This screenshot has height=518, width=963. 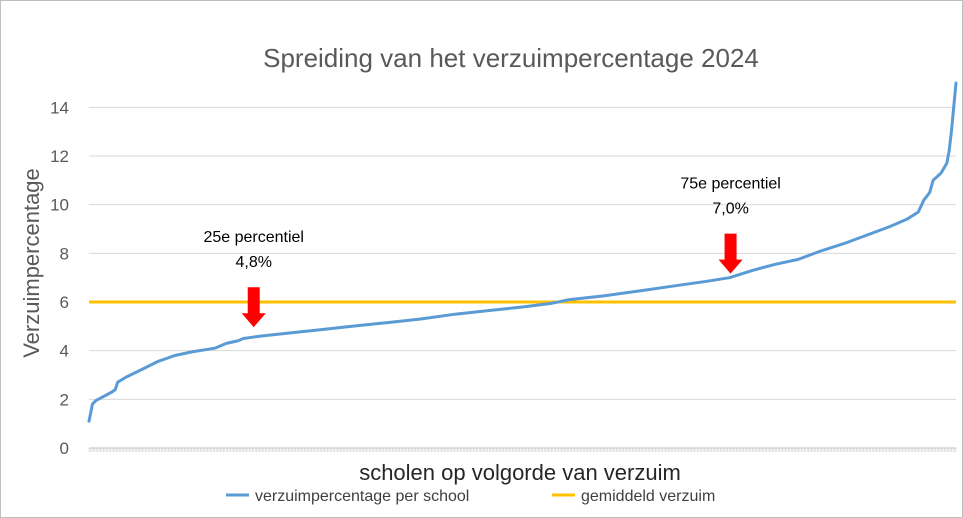 I want to click on annotation-value: 4,8%, so click(x=253, y=262).